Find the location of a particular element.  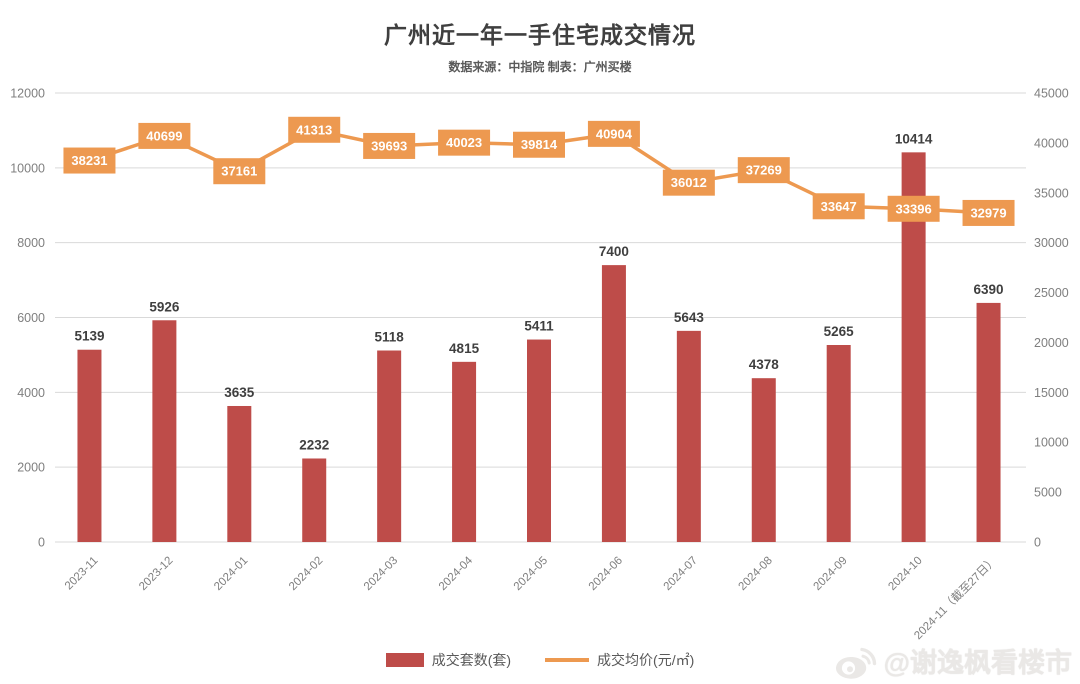

price-point-label: 41313 is located at coordinates (314, 129).